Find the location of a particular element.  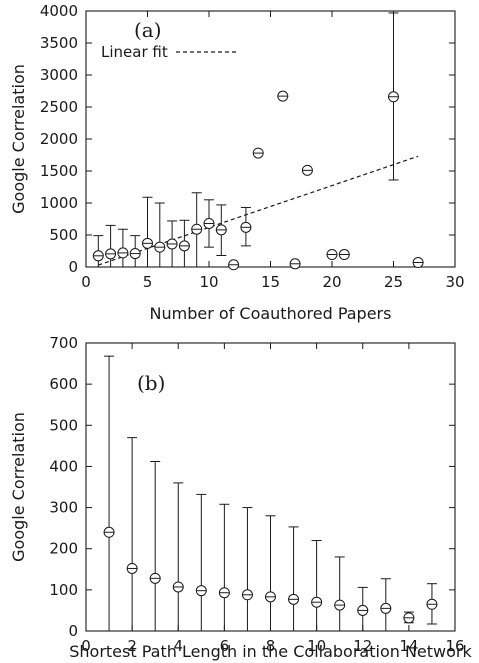

legend-label-linear-fit: Linear fit is located at coordinates (134, 52).